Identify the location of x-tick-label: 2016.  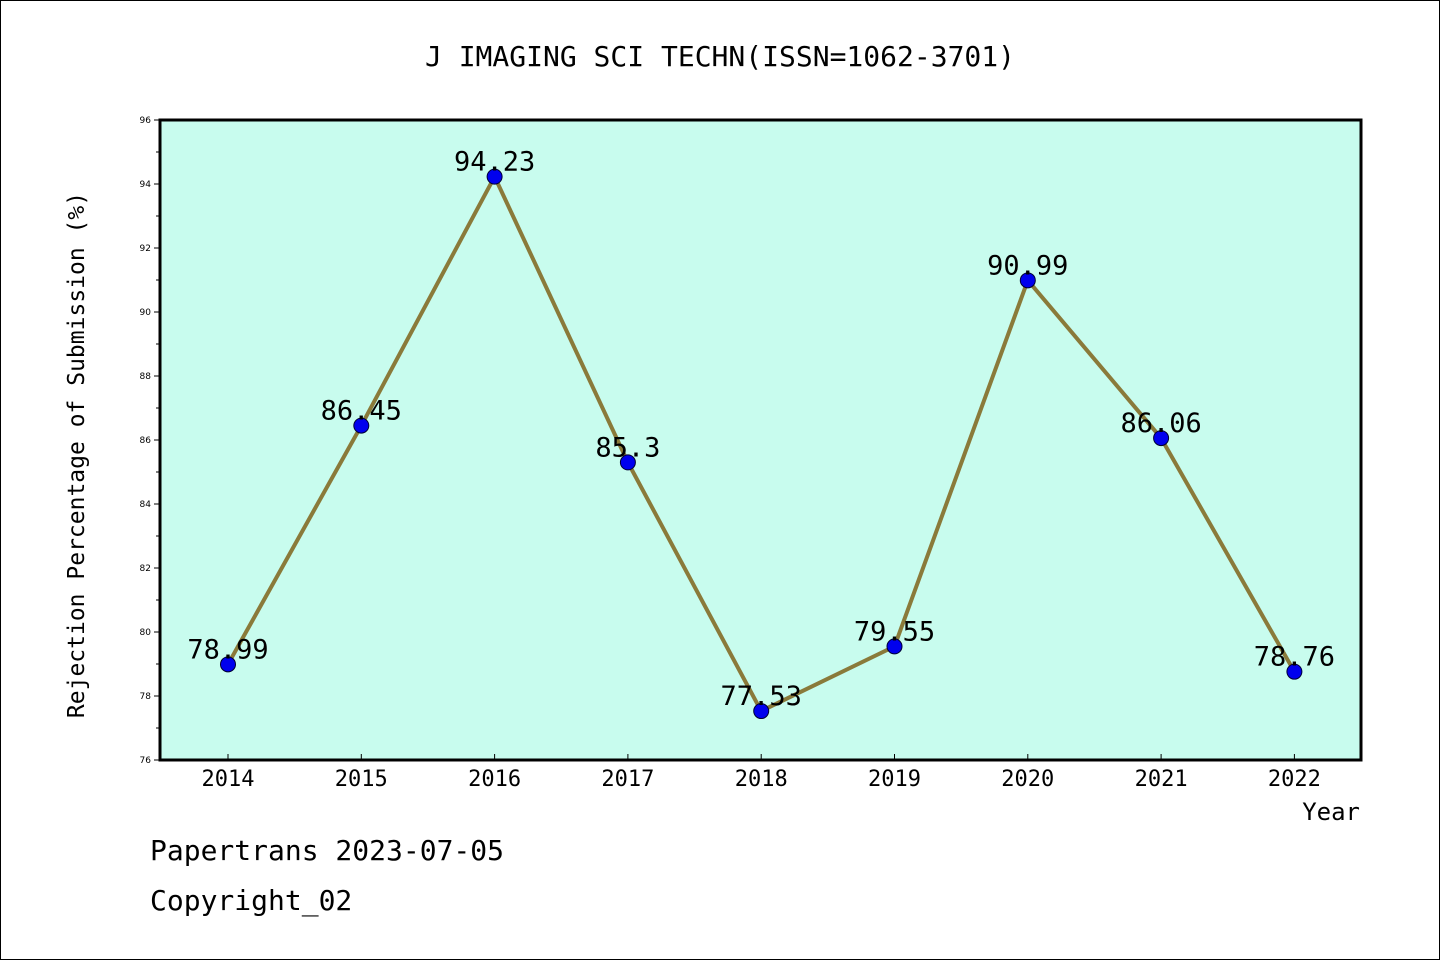
(494, 779).